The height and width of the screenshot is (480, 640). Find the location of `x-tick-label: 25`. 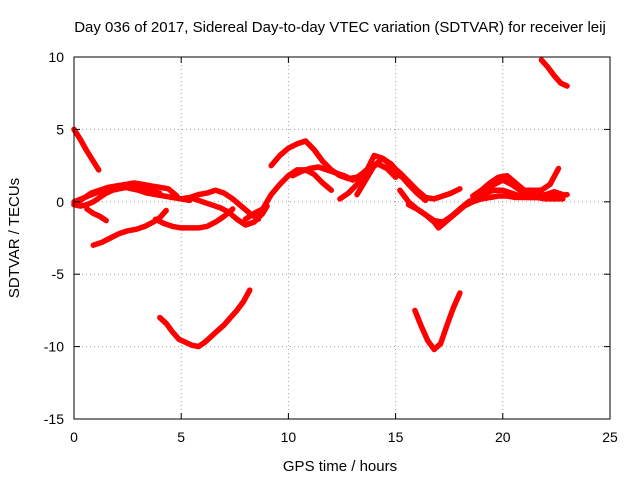

x-tick-label: 25 is located at coordinates (610, 437).